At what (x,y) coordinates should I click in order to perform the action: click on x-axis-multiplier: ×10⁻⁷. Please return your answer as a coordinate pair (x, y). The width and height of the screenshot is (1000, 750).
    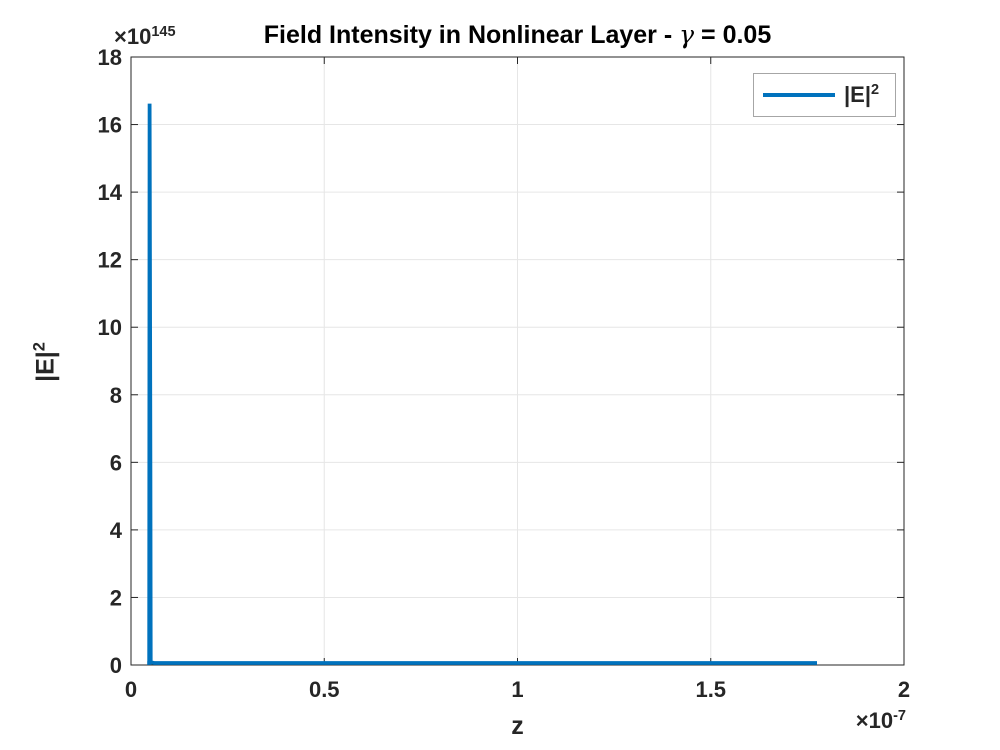
    Looking at the image, I should click on (881, 721).